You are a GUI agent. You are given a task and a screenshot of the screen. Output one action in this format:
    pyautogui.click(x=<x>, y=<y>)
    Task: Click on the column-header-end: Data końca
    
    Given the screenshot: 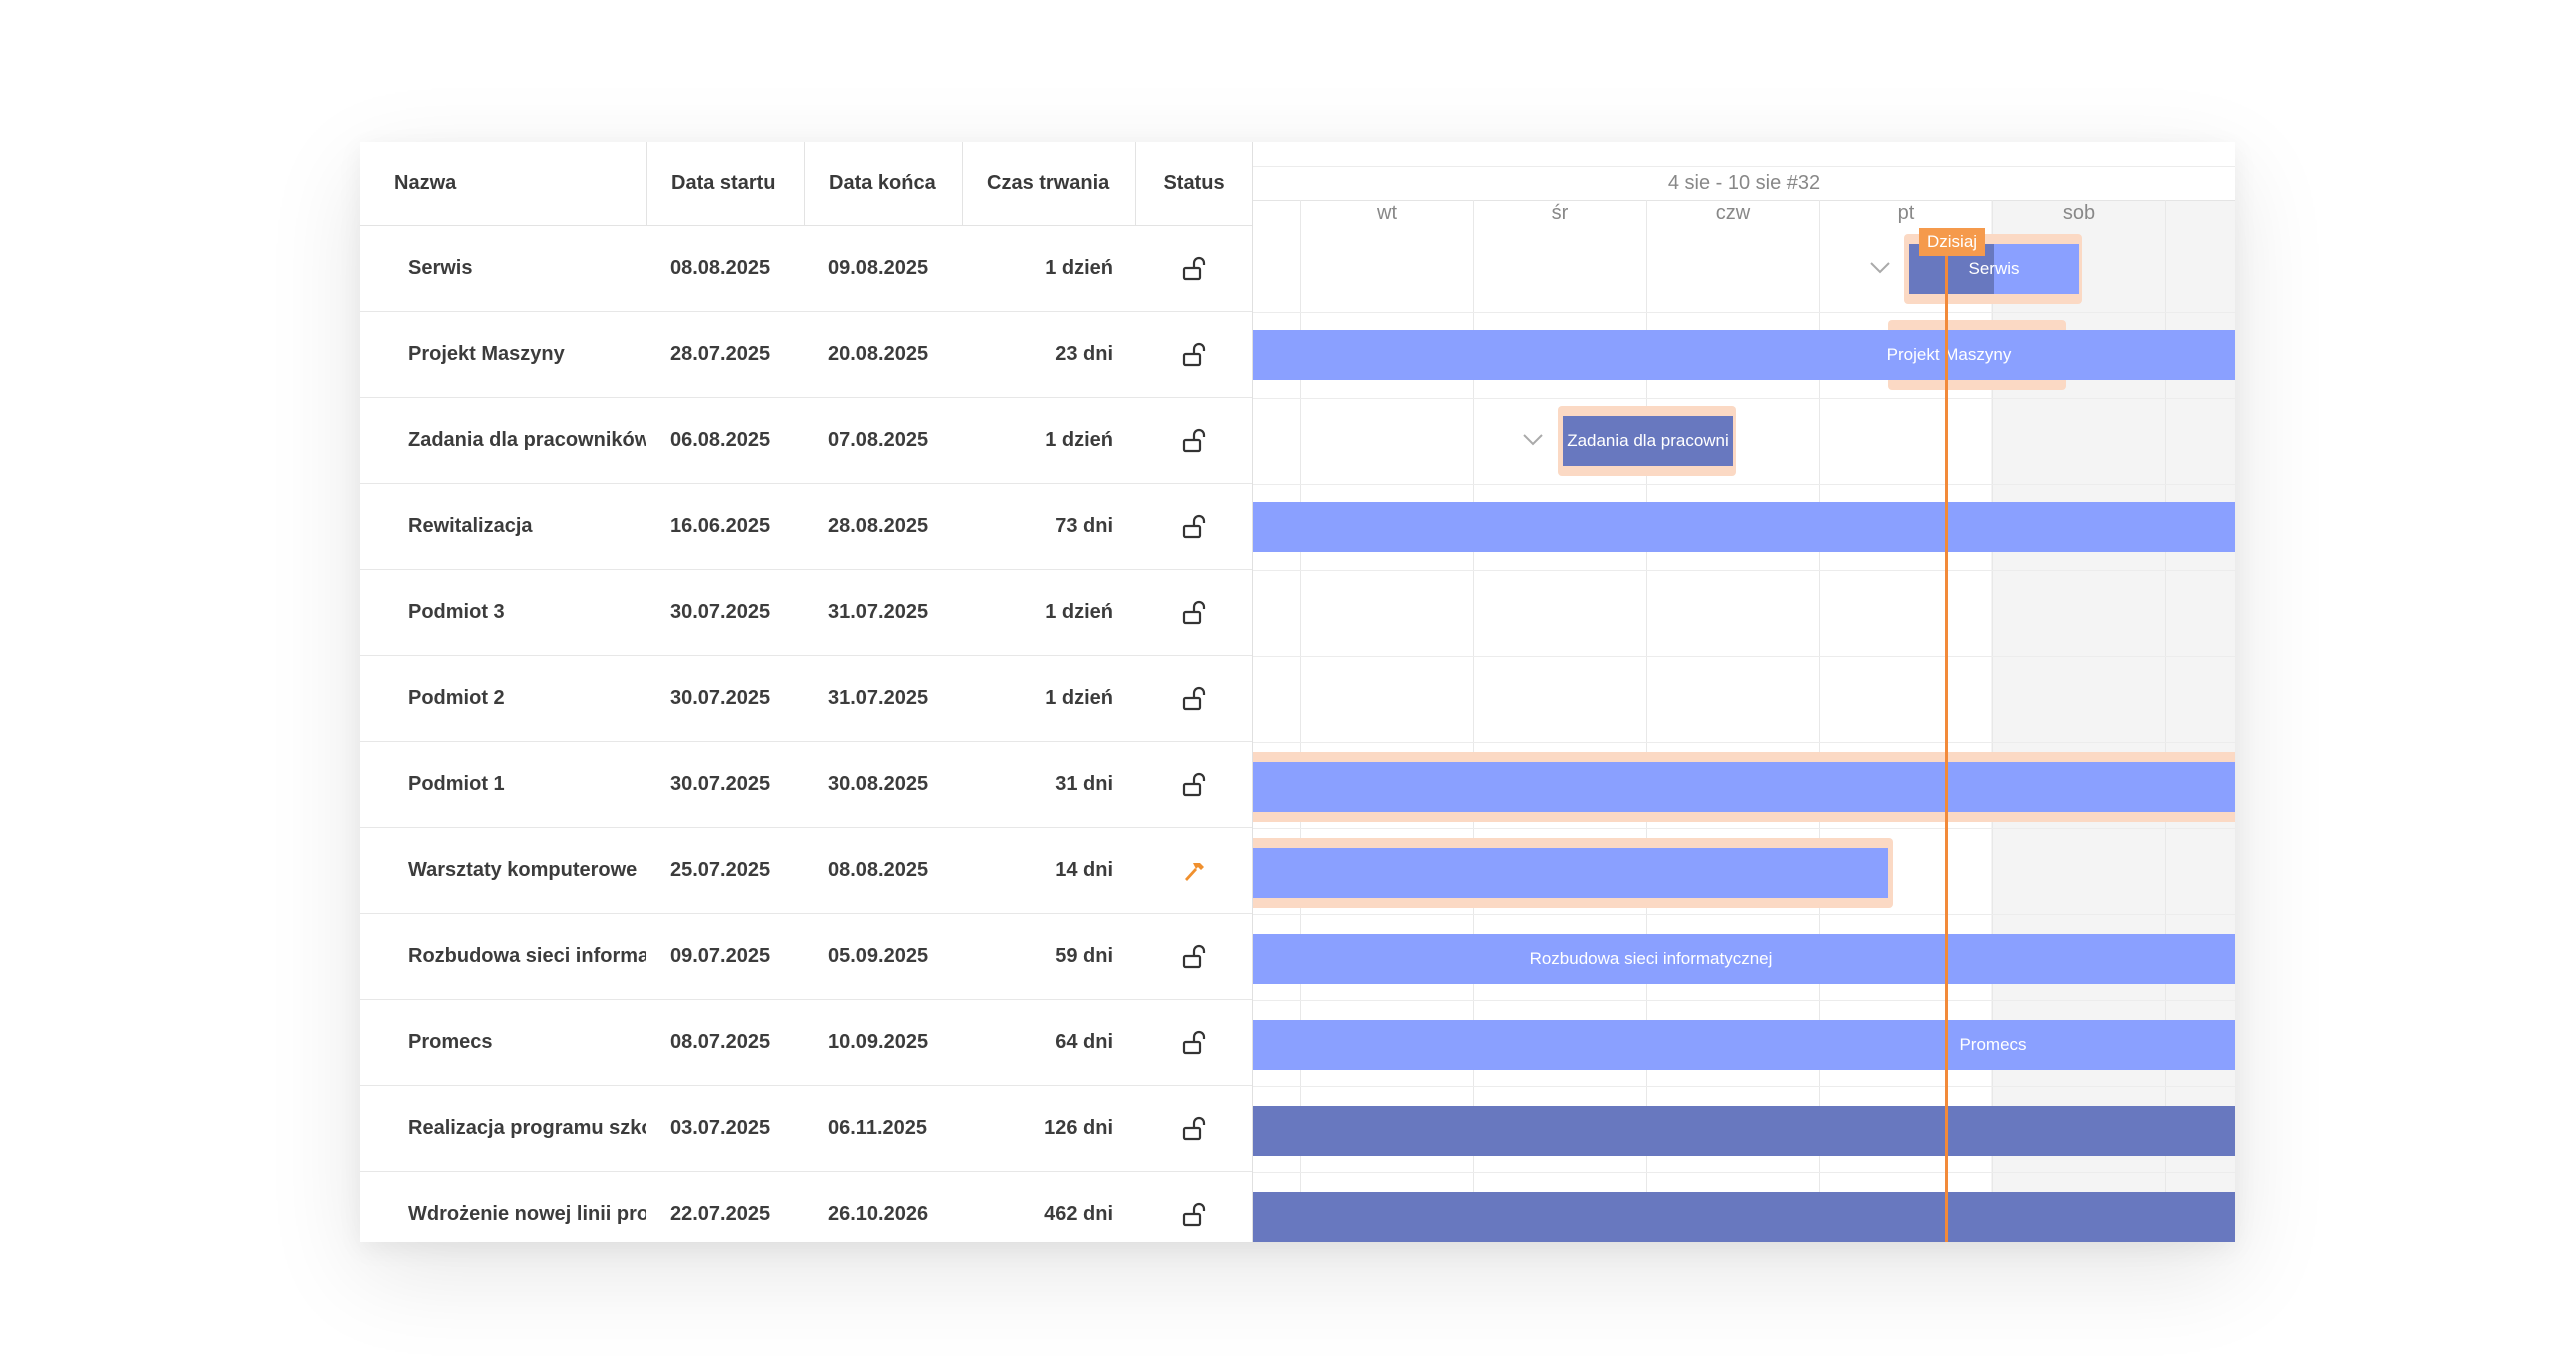 What is the action you would take?
    pyautogui.click(x=883, y=183)
    